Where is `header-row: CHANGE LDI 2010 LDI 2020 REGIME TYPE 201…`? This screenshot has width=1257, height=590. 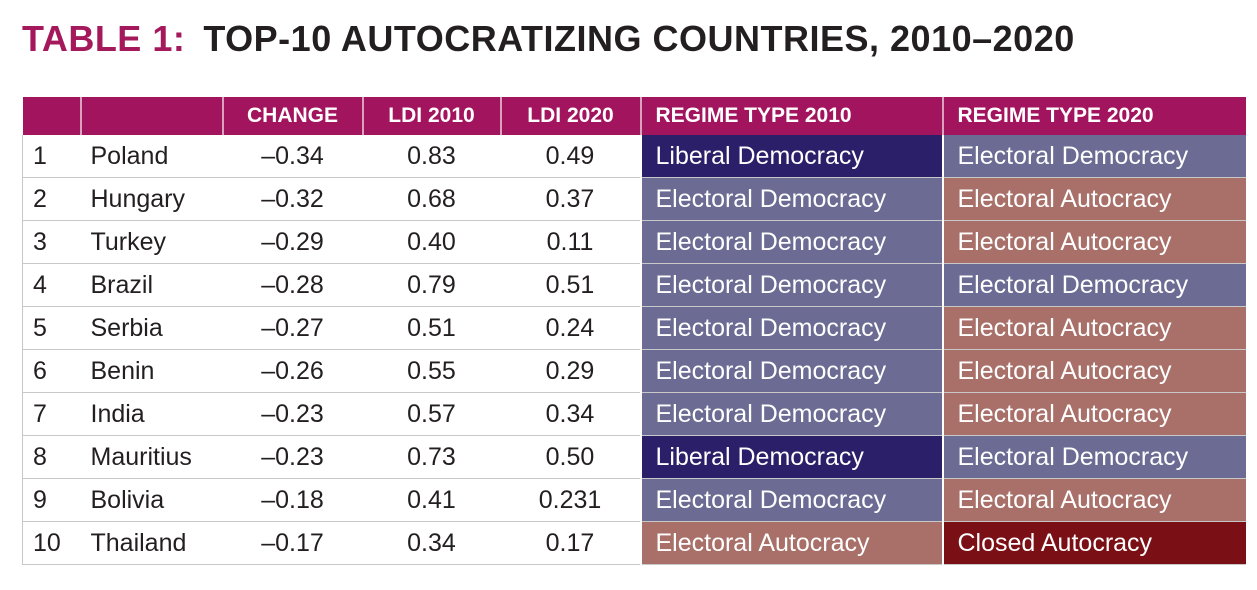 header-row: CHANGE LDI 2010 LDI 2020 REGIME TYPE 201… is located at coordinates (634, 116).